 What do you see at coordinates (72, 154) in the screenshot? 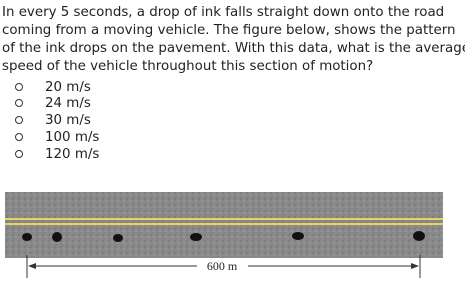
I see `option-text: 120 m/s` at bounding box center [72, 154].